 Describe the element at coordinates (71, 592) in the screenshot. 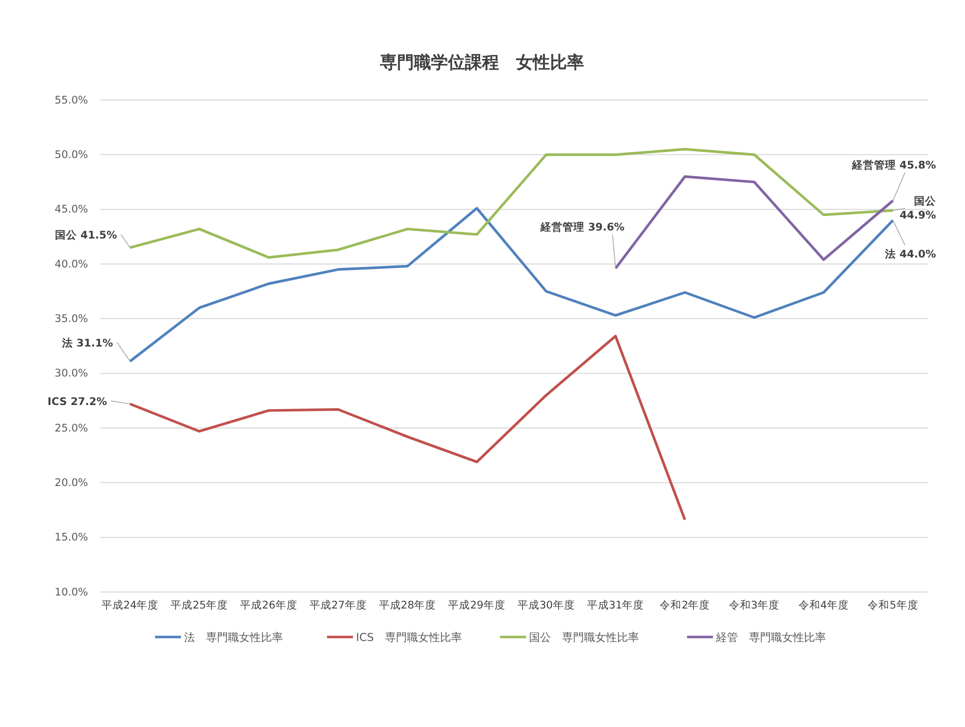

I see `y-tick-label: 10.0%` at that location.